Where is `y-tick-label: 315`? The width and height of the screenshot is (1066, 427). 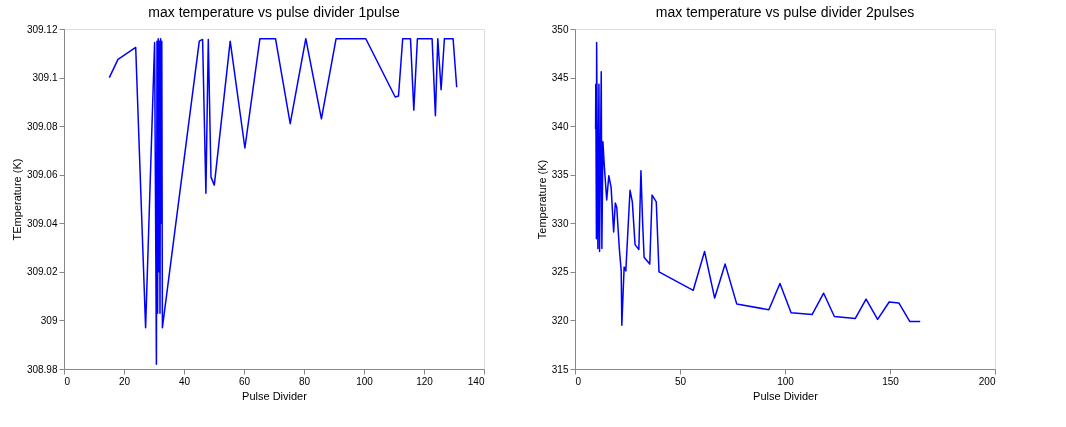 y-tick-label: 315 is located at coordinates (560, 369).